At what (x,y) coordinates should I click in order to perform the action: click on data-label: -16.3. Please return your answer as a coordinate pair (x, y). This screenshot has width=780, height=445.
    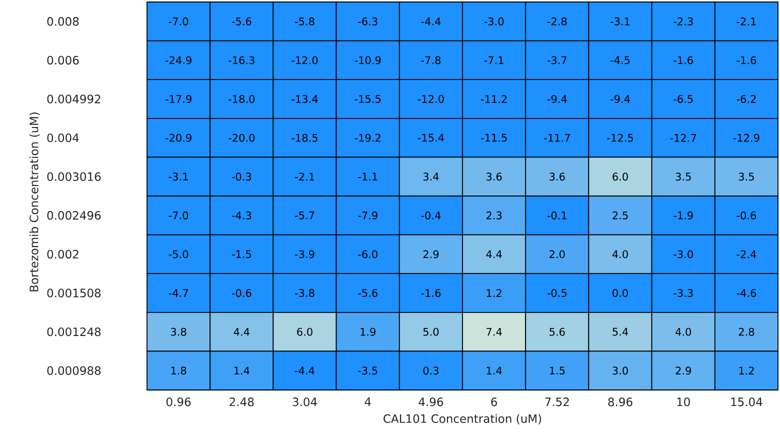
    Looking at the image, I should click on (241, 60).